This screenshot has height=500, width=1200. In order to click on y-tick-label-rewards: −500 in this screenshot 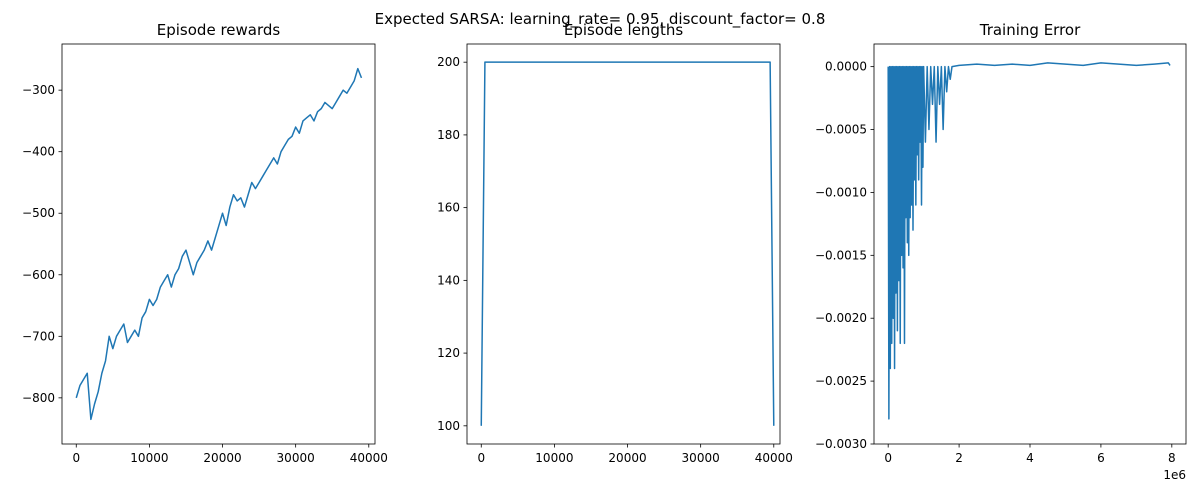, I will do `click(38, 213)`.